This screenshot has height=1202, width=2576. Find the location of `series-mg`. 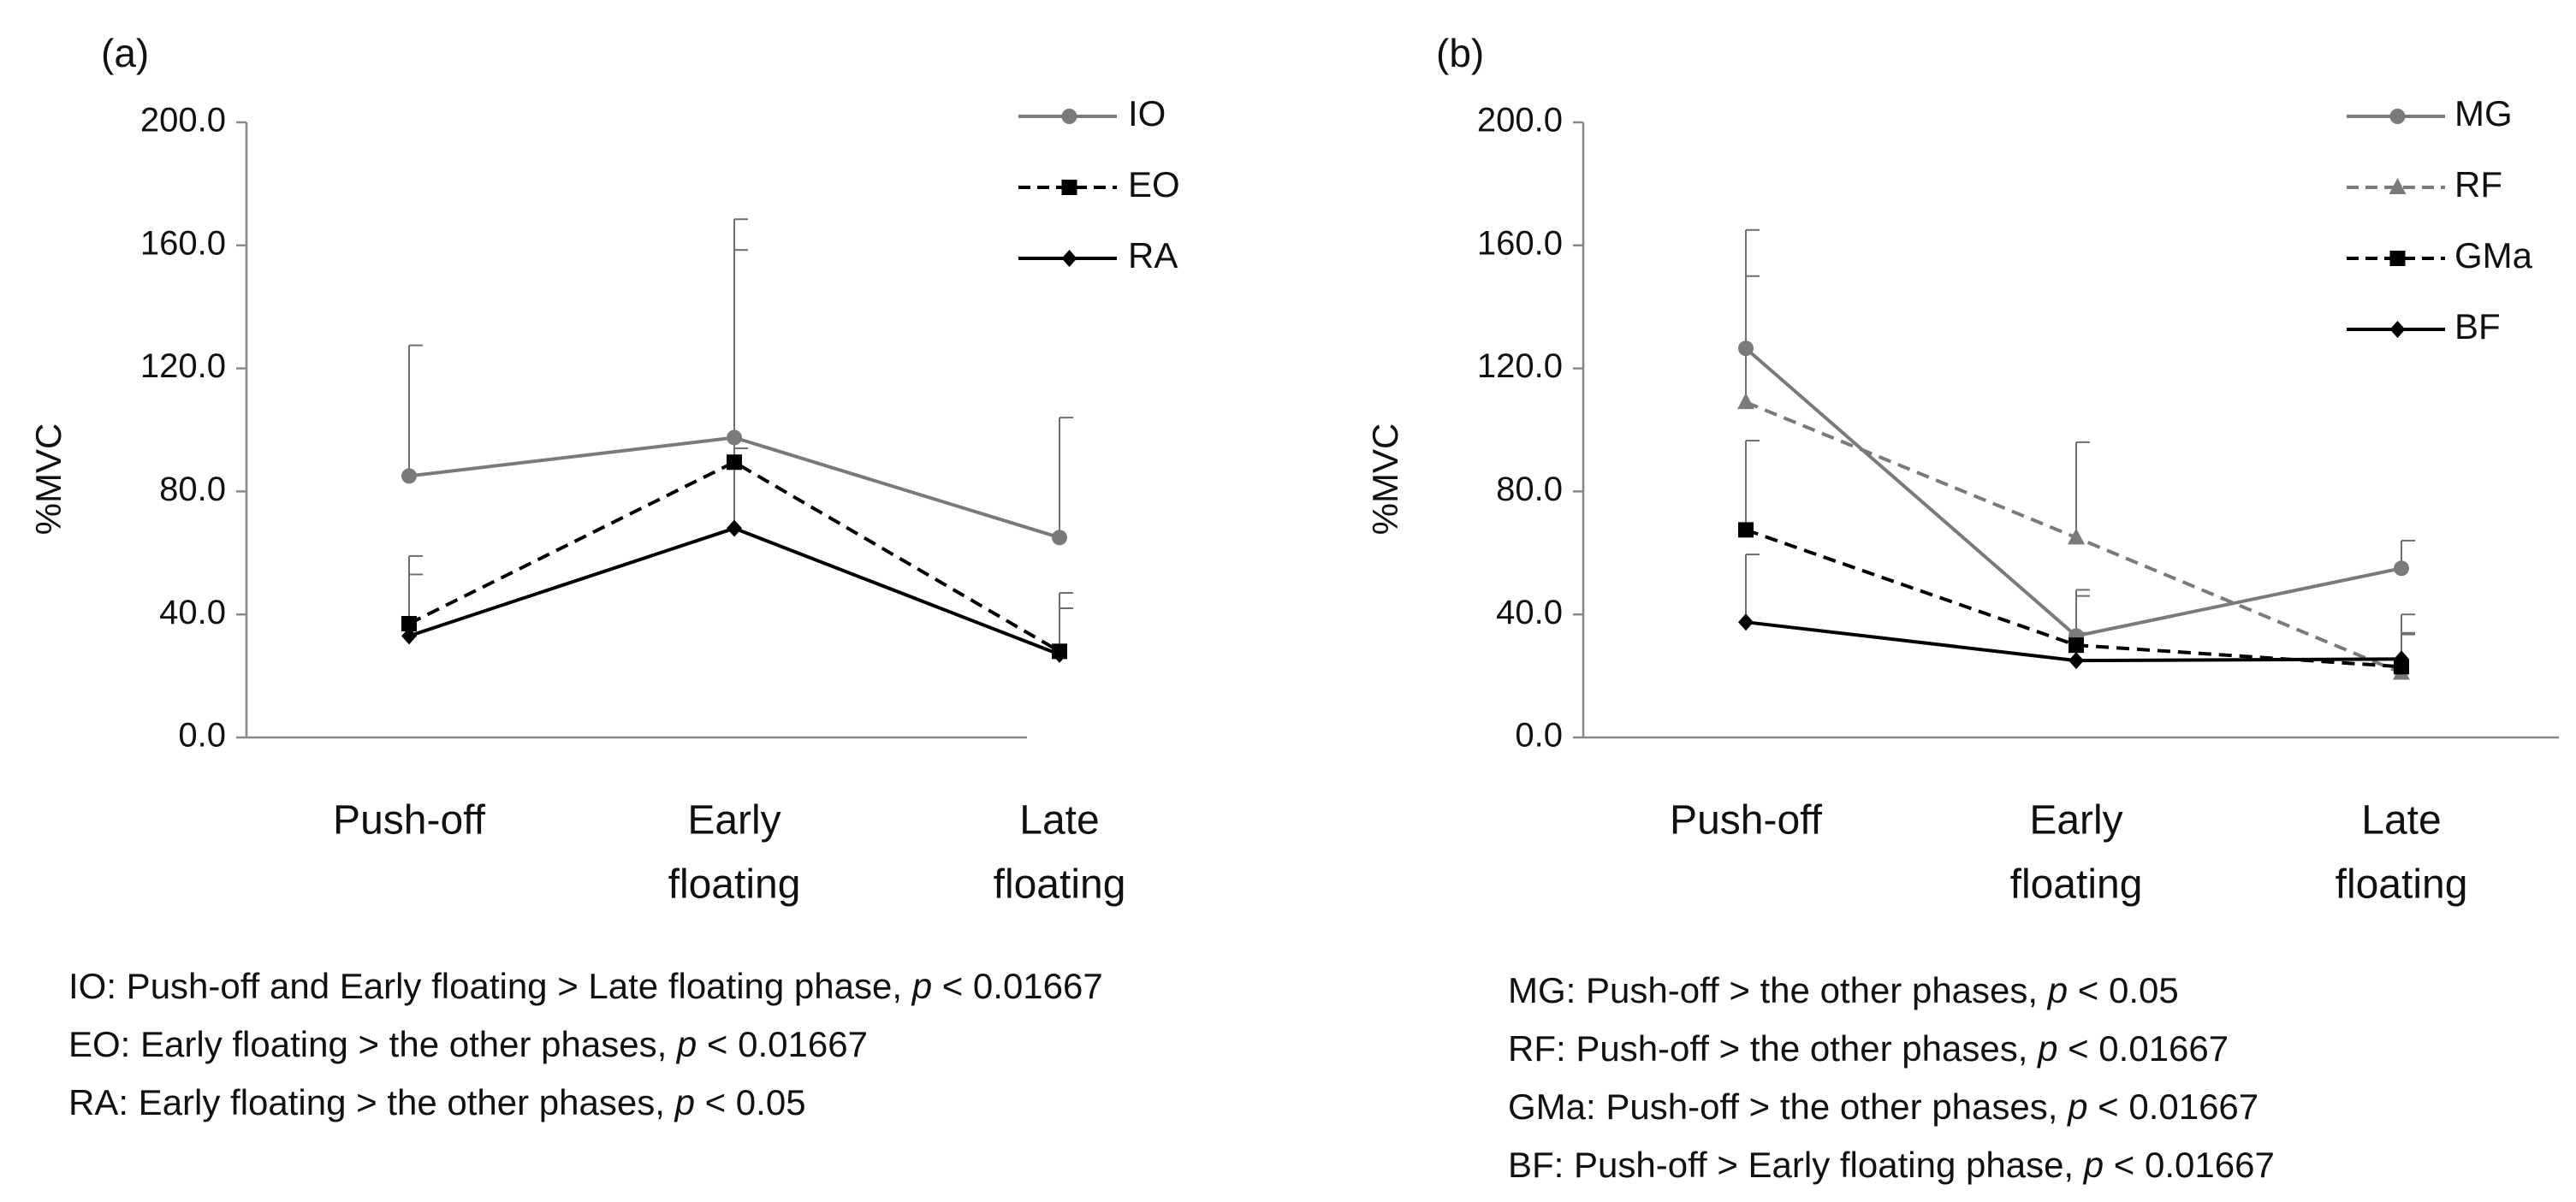

series-mg is located at coordinates (2073, 492).